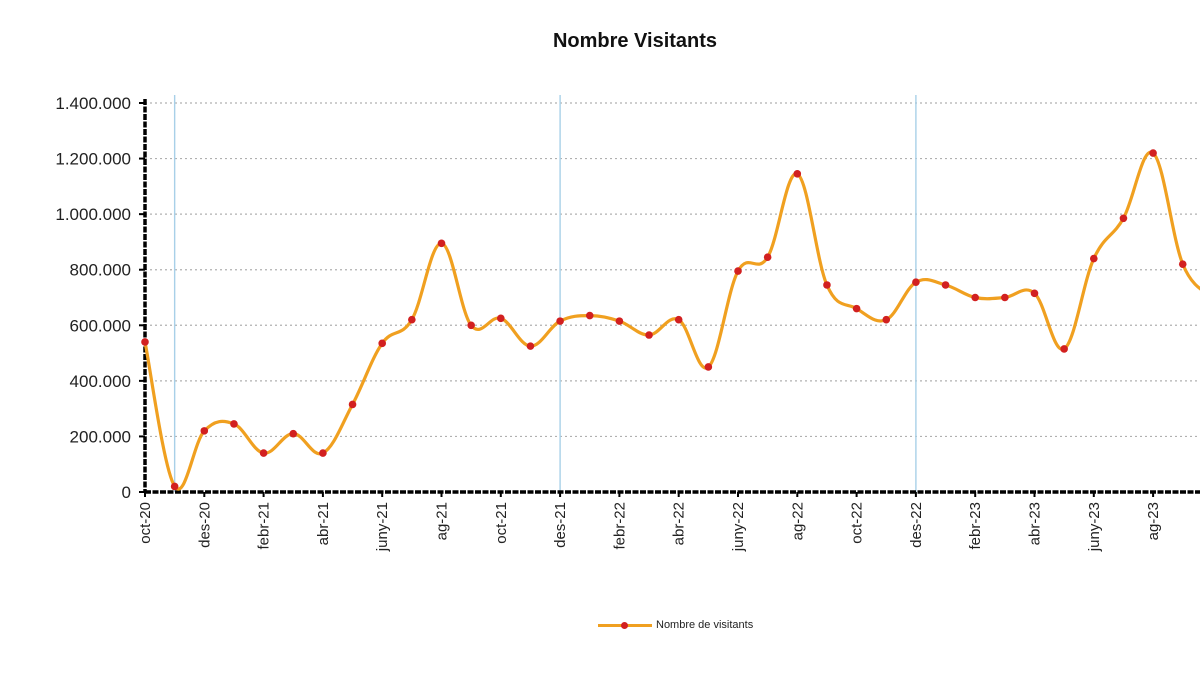 The width and height of the screenshot is (1200, 675). Describe the element at coordinates (204, 525) in the screenshot. I see `x-tick-label: des-20` at that location.